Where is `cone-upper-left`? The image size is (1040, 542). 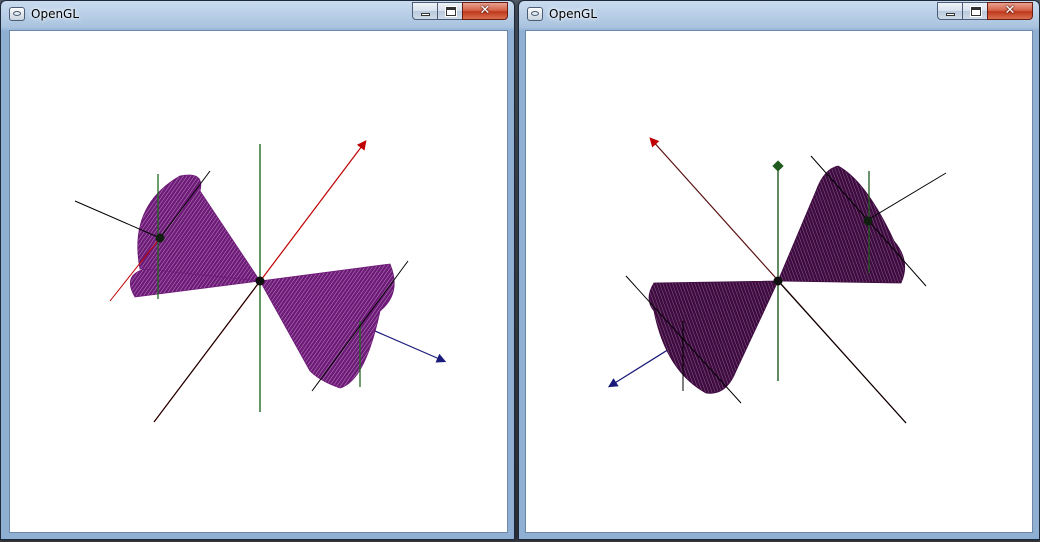
cone-upper-left is located at coordinates (199, 228).